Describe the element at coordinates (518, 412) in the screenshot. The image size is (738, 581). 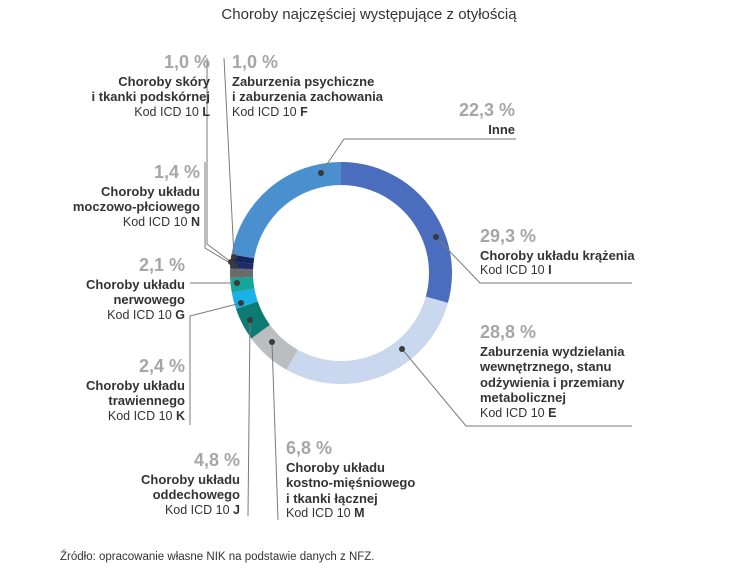
I see `slice-code-label: Kod ICD 10 E` at that location.